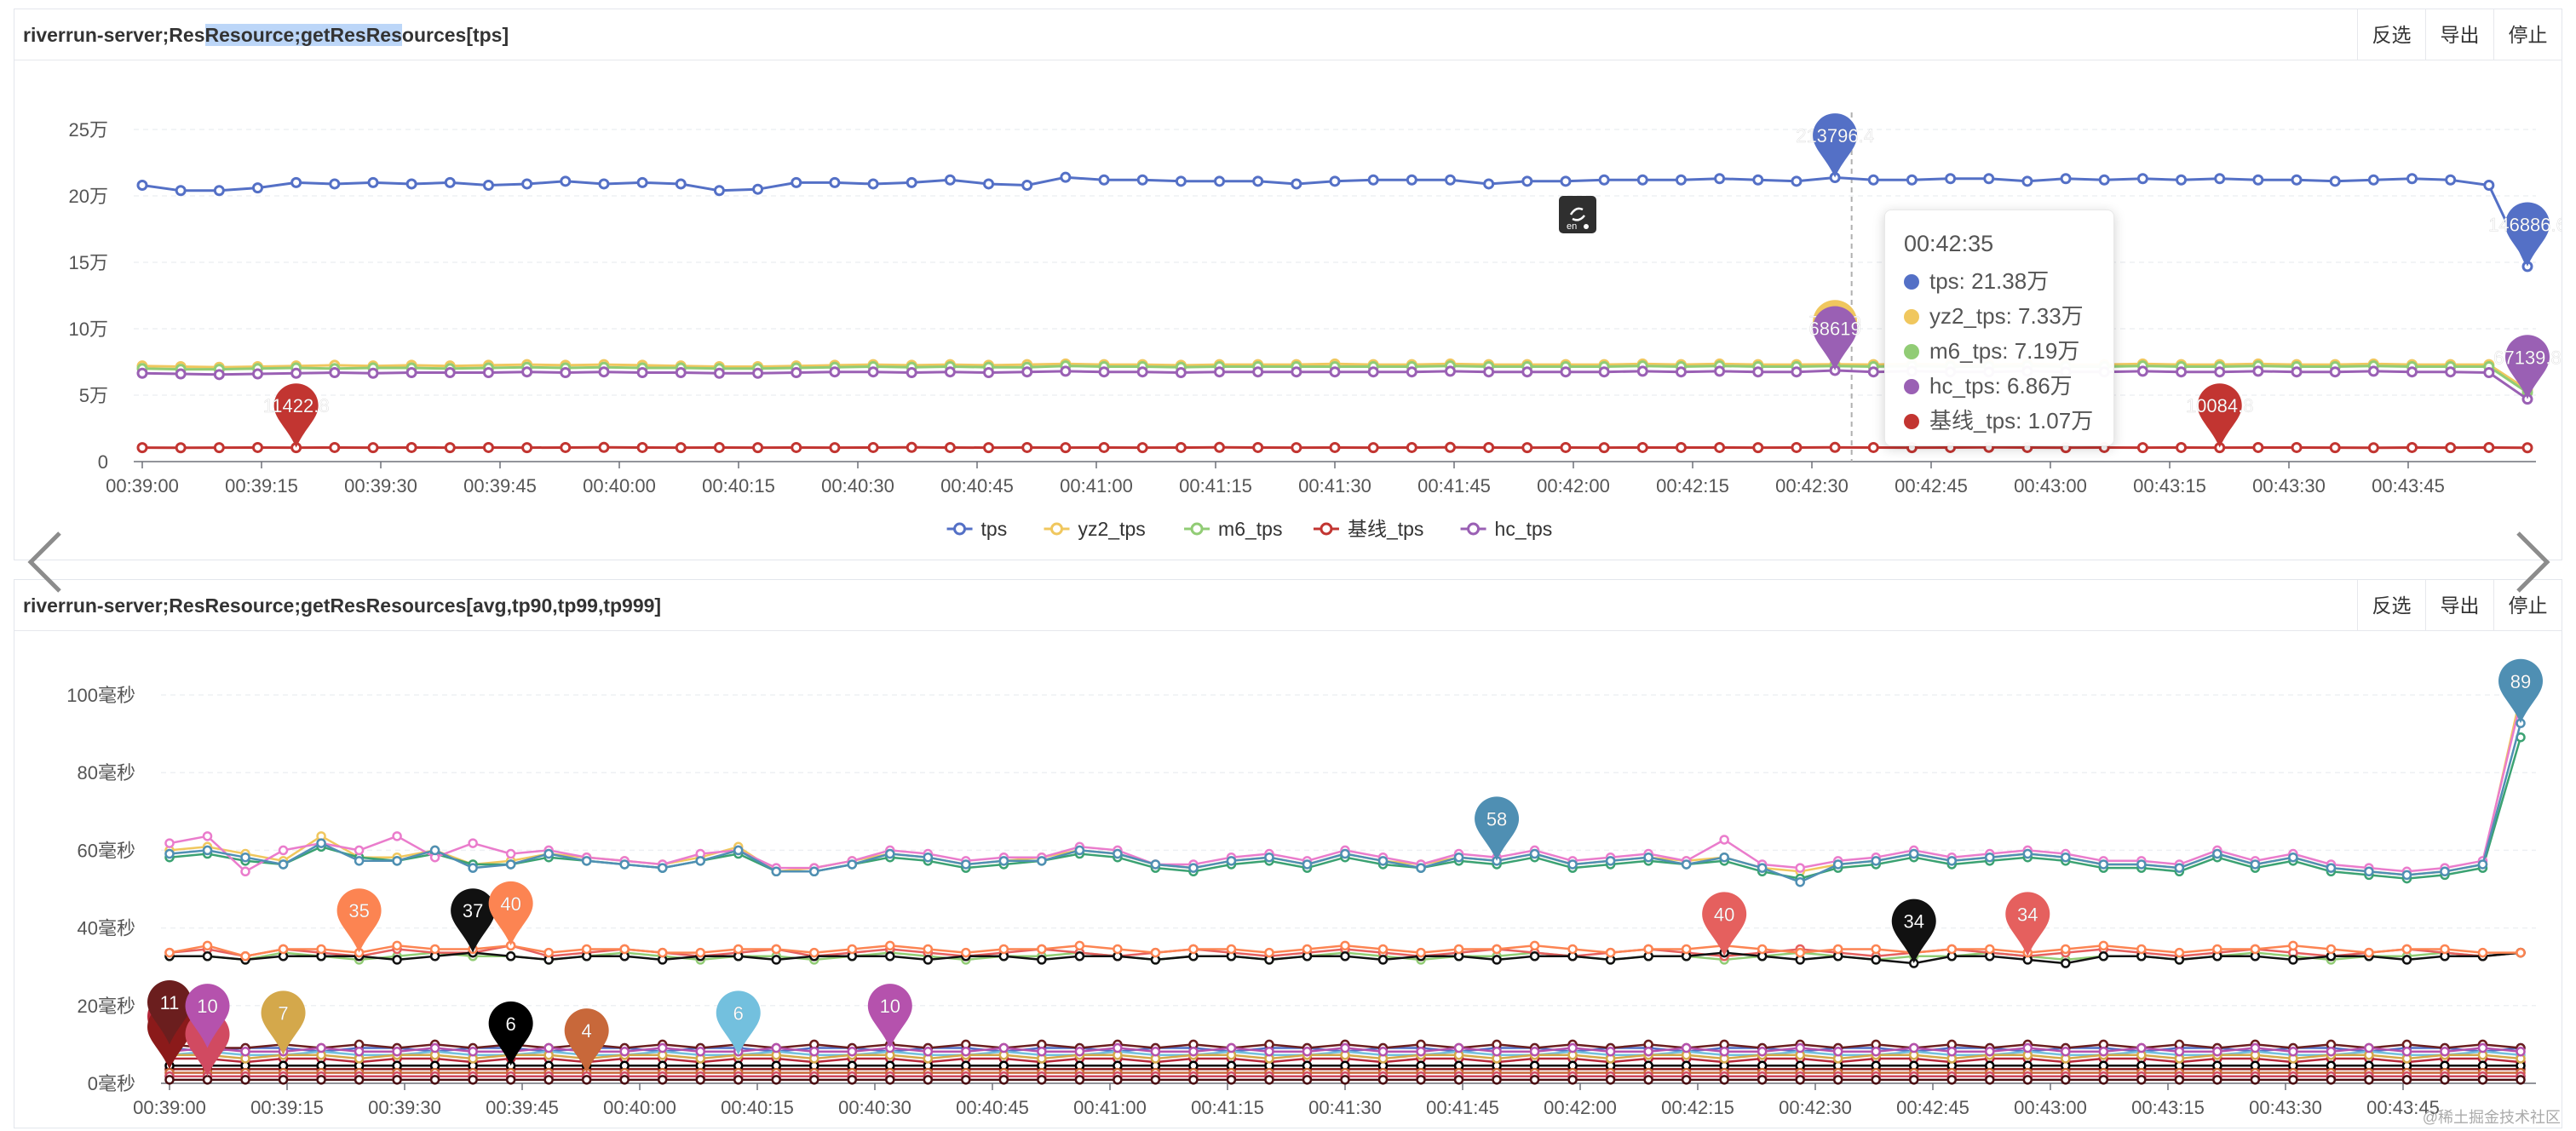  I want to click on x-tick-label: 00:43:00, so click(2050, 1107).